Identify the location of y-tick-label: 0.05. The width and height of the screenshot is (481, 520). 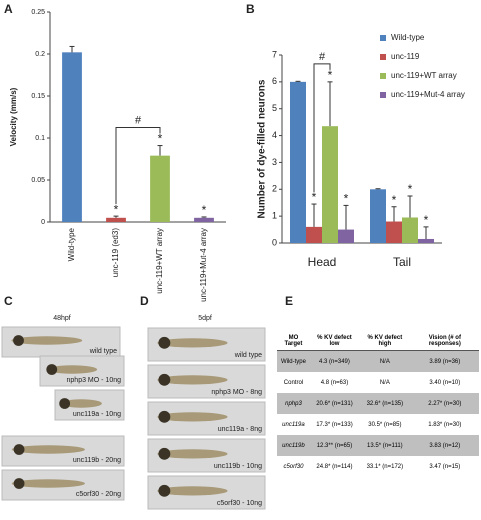
(38, 180).